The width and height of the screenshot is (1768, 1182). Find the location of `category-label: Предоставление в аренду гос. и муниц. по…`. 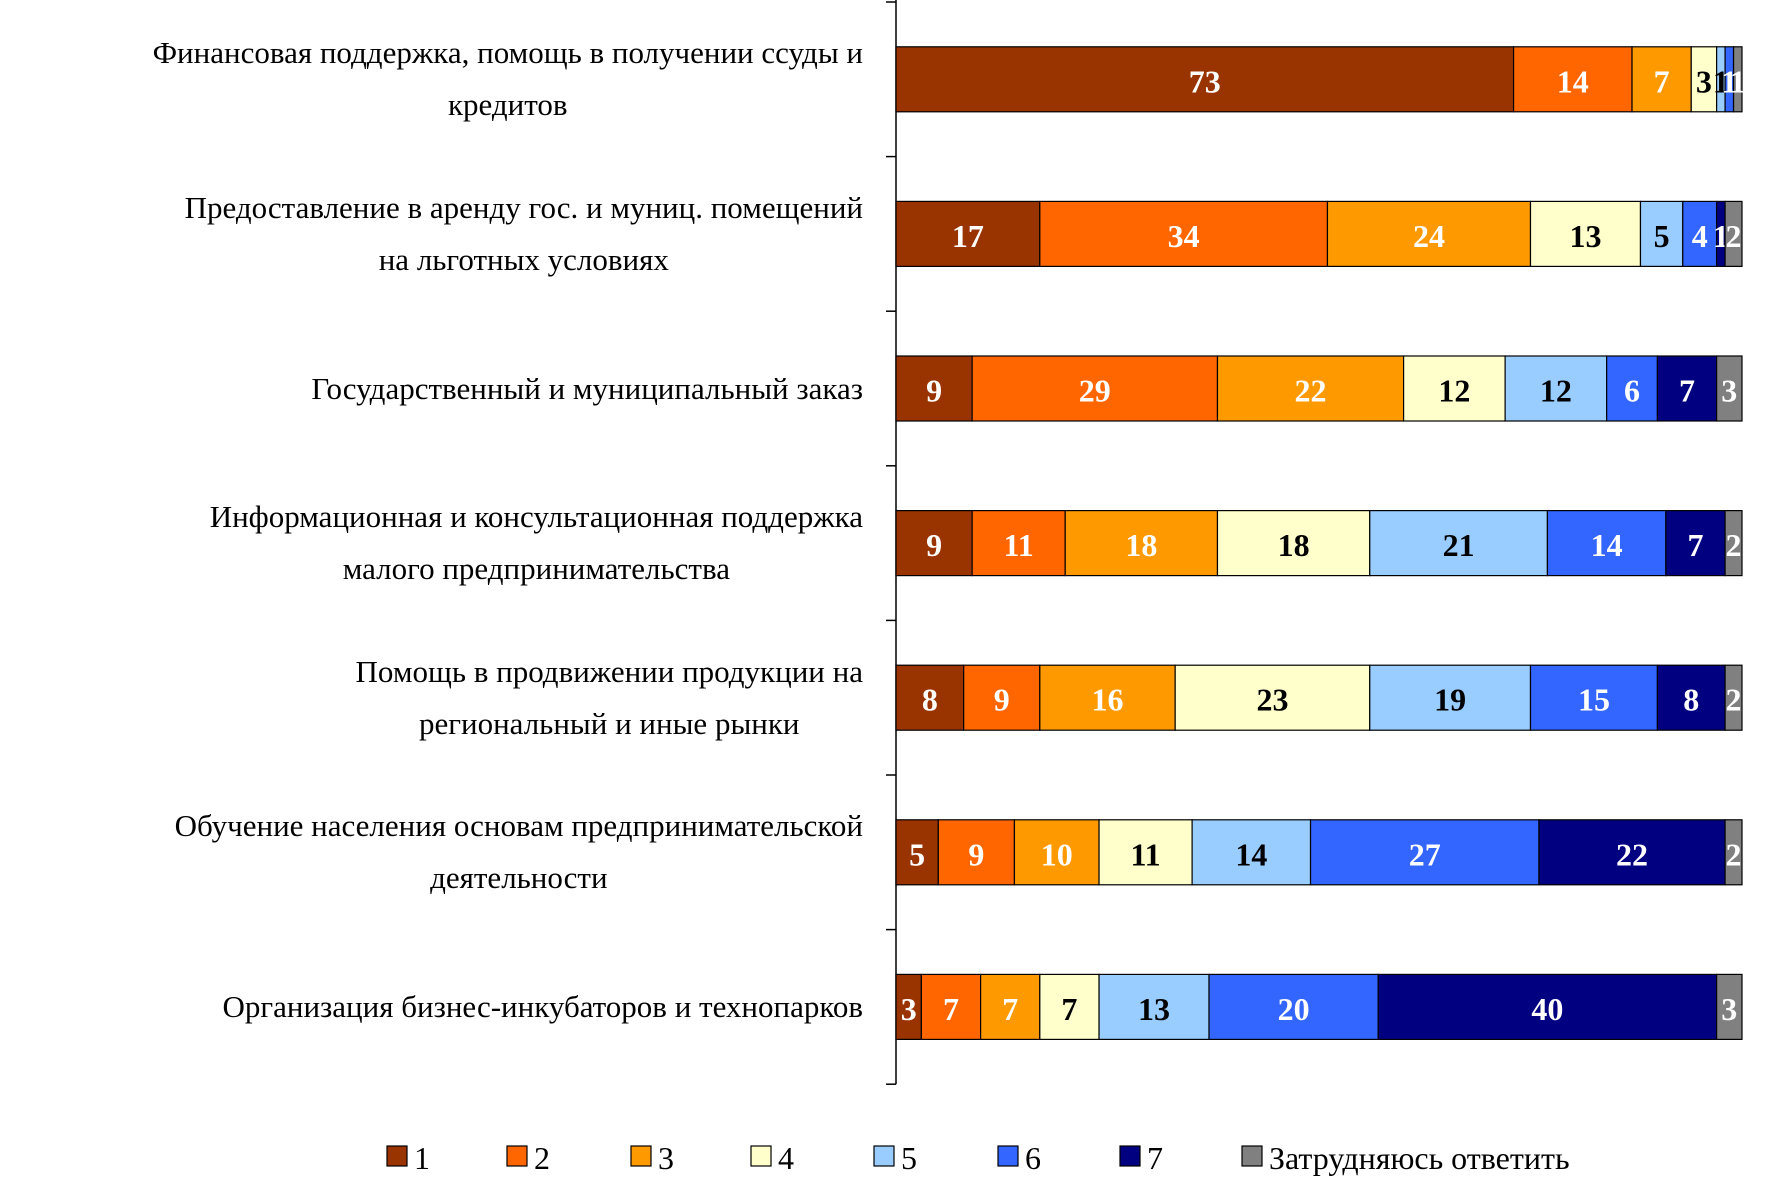

category-label: Предоставление в аренду гос. и муниц. по… is located at coordinates (524, 234).